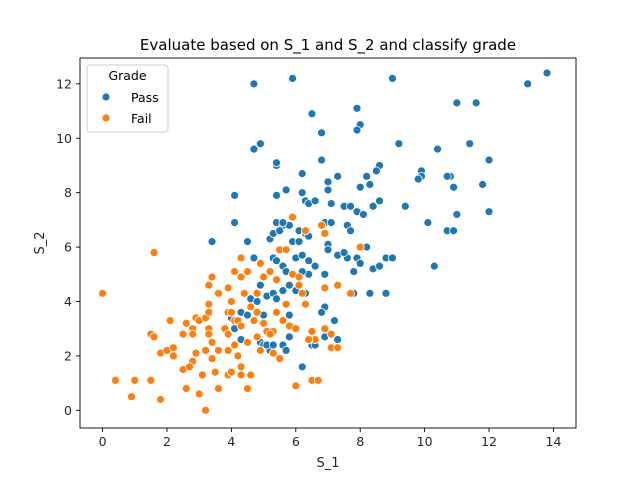 The height and width of the screenshot is (480, 640). I want to click on x-tick-label: 2, so click(167, 441).